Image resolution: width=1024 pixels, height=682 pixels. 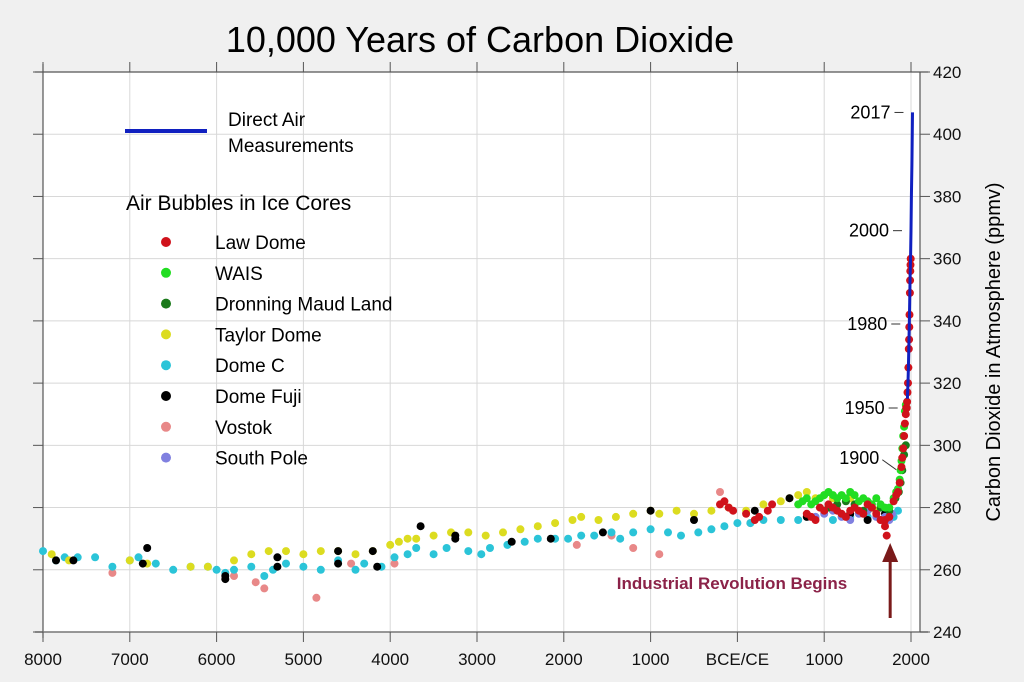 What do you see at coordinates (166, 365) in the screenshot?
I see `legend-marker-dome-c` at bounding box center [166, 365].